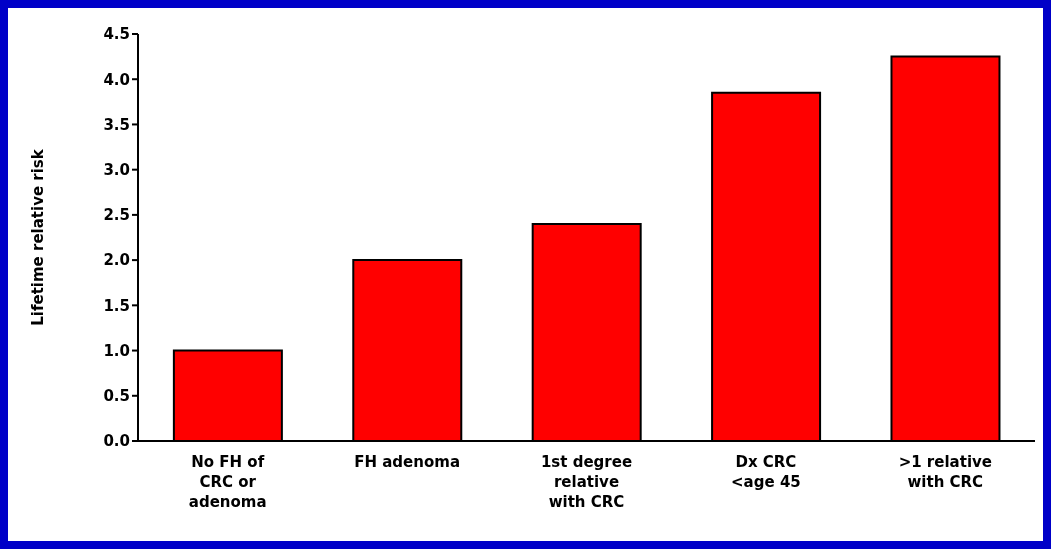 This screenshot has height=549, width=1051. Describe the element at coordinates (116, 260) in the screenshot. I see `y-tick-label: 2.0` at that location.